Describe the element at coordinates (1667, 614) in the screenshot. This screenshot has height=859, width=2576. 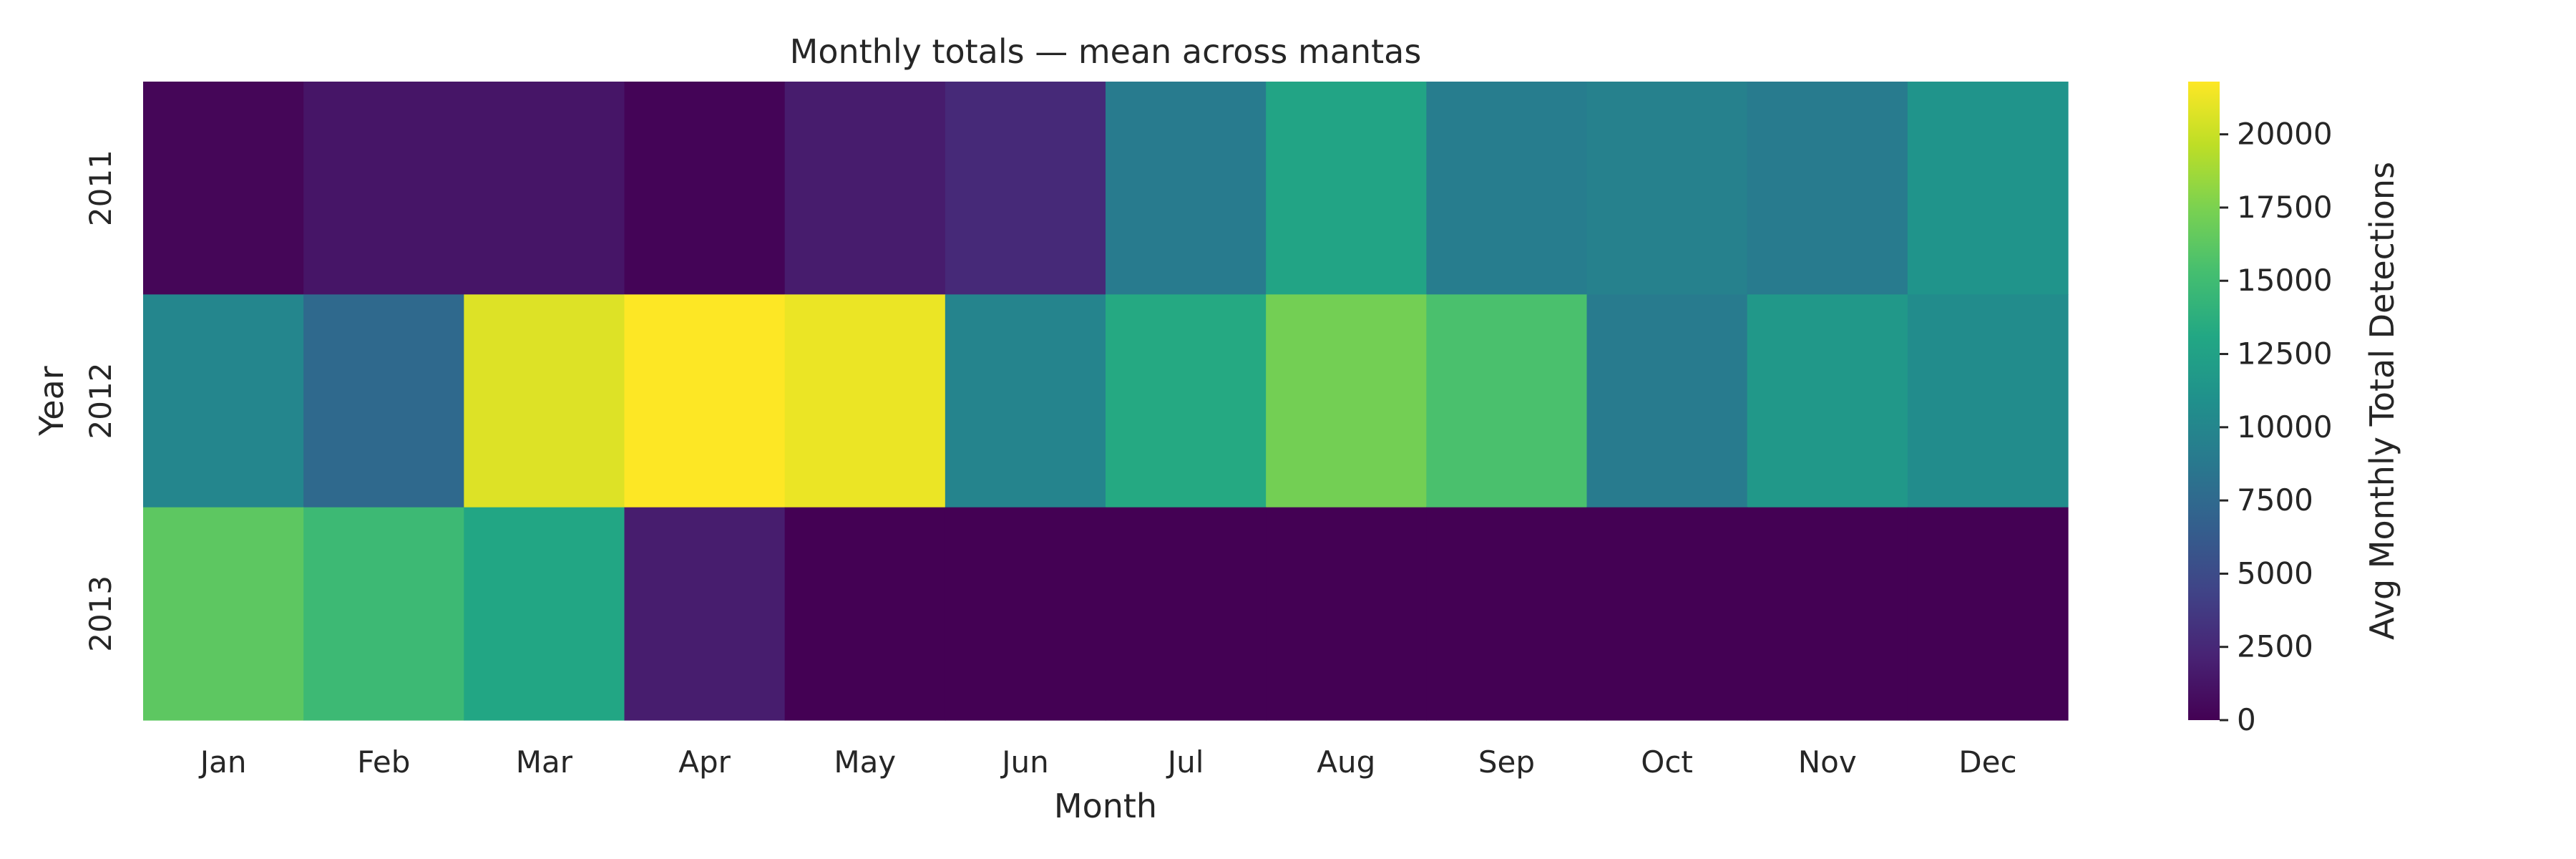
I see `heatmap-cell-2013-Oct` at that location.